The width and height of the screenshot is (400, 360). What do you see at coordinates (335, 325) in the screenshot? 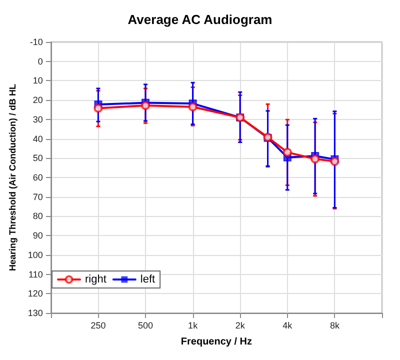
I see `x-tick-label: 8k` at bounding box center [335, 325].